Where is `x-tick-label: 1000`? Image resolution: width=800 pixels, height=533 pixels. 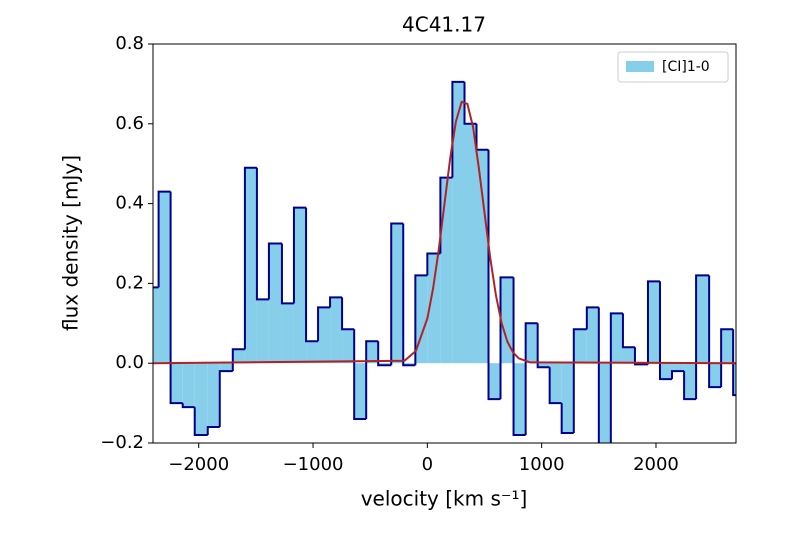
x-tick-label: 1000 is located at coordinates (542, 464).